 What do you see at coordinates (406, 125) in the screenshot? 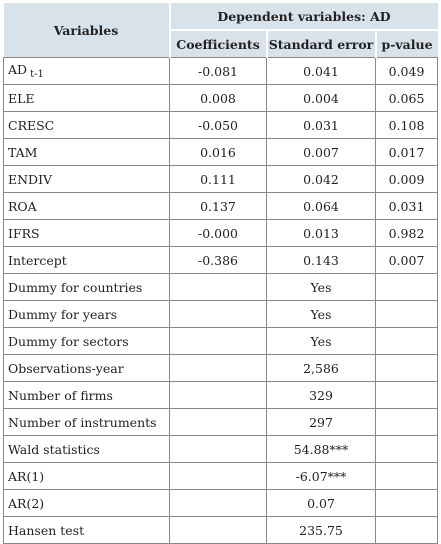
I see `p-value-cell: 0.108` at bounding box center [406, 125].